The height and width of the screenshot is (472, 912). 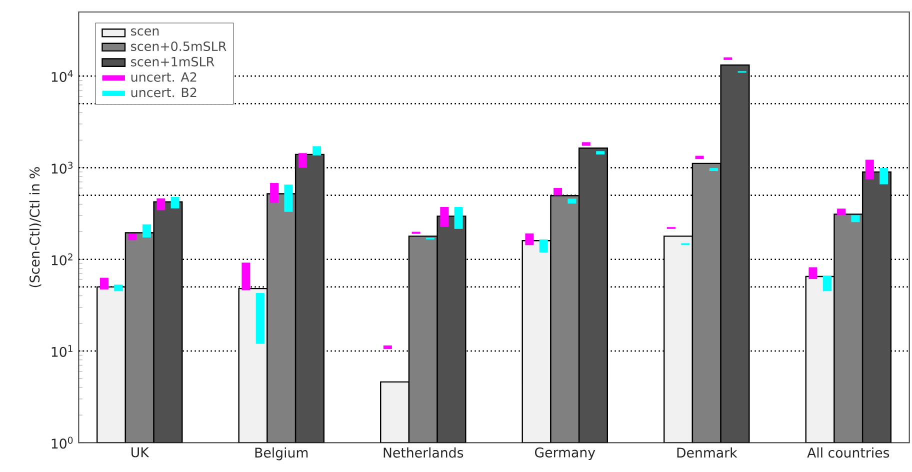 I want to click on x-tick-label: Belgium, so click(x=281, y=453).